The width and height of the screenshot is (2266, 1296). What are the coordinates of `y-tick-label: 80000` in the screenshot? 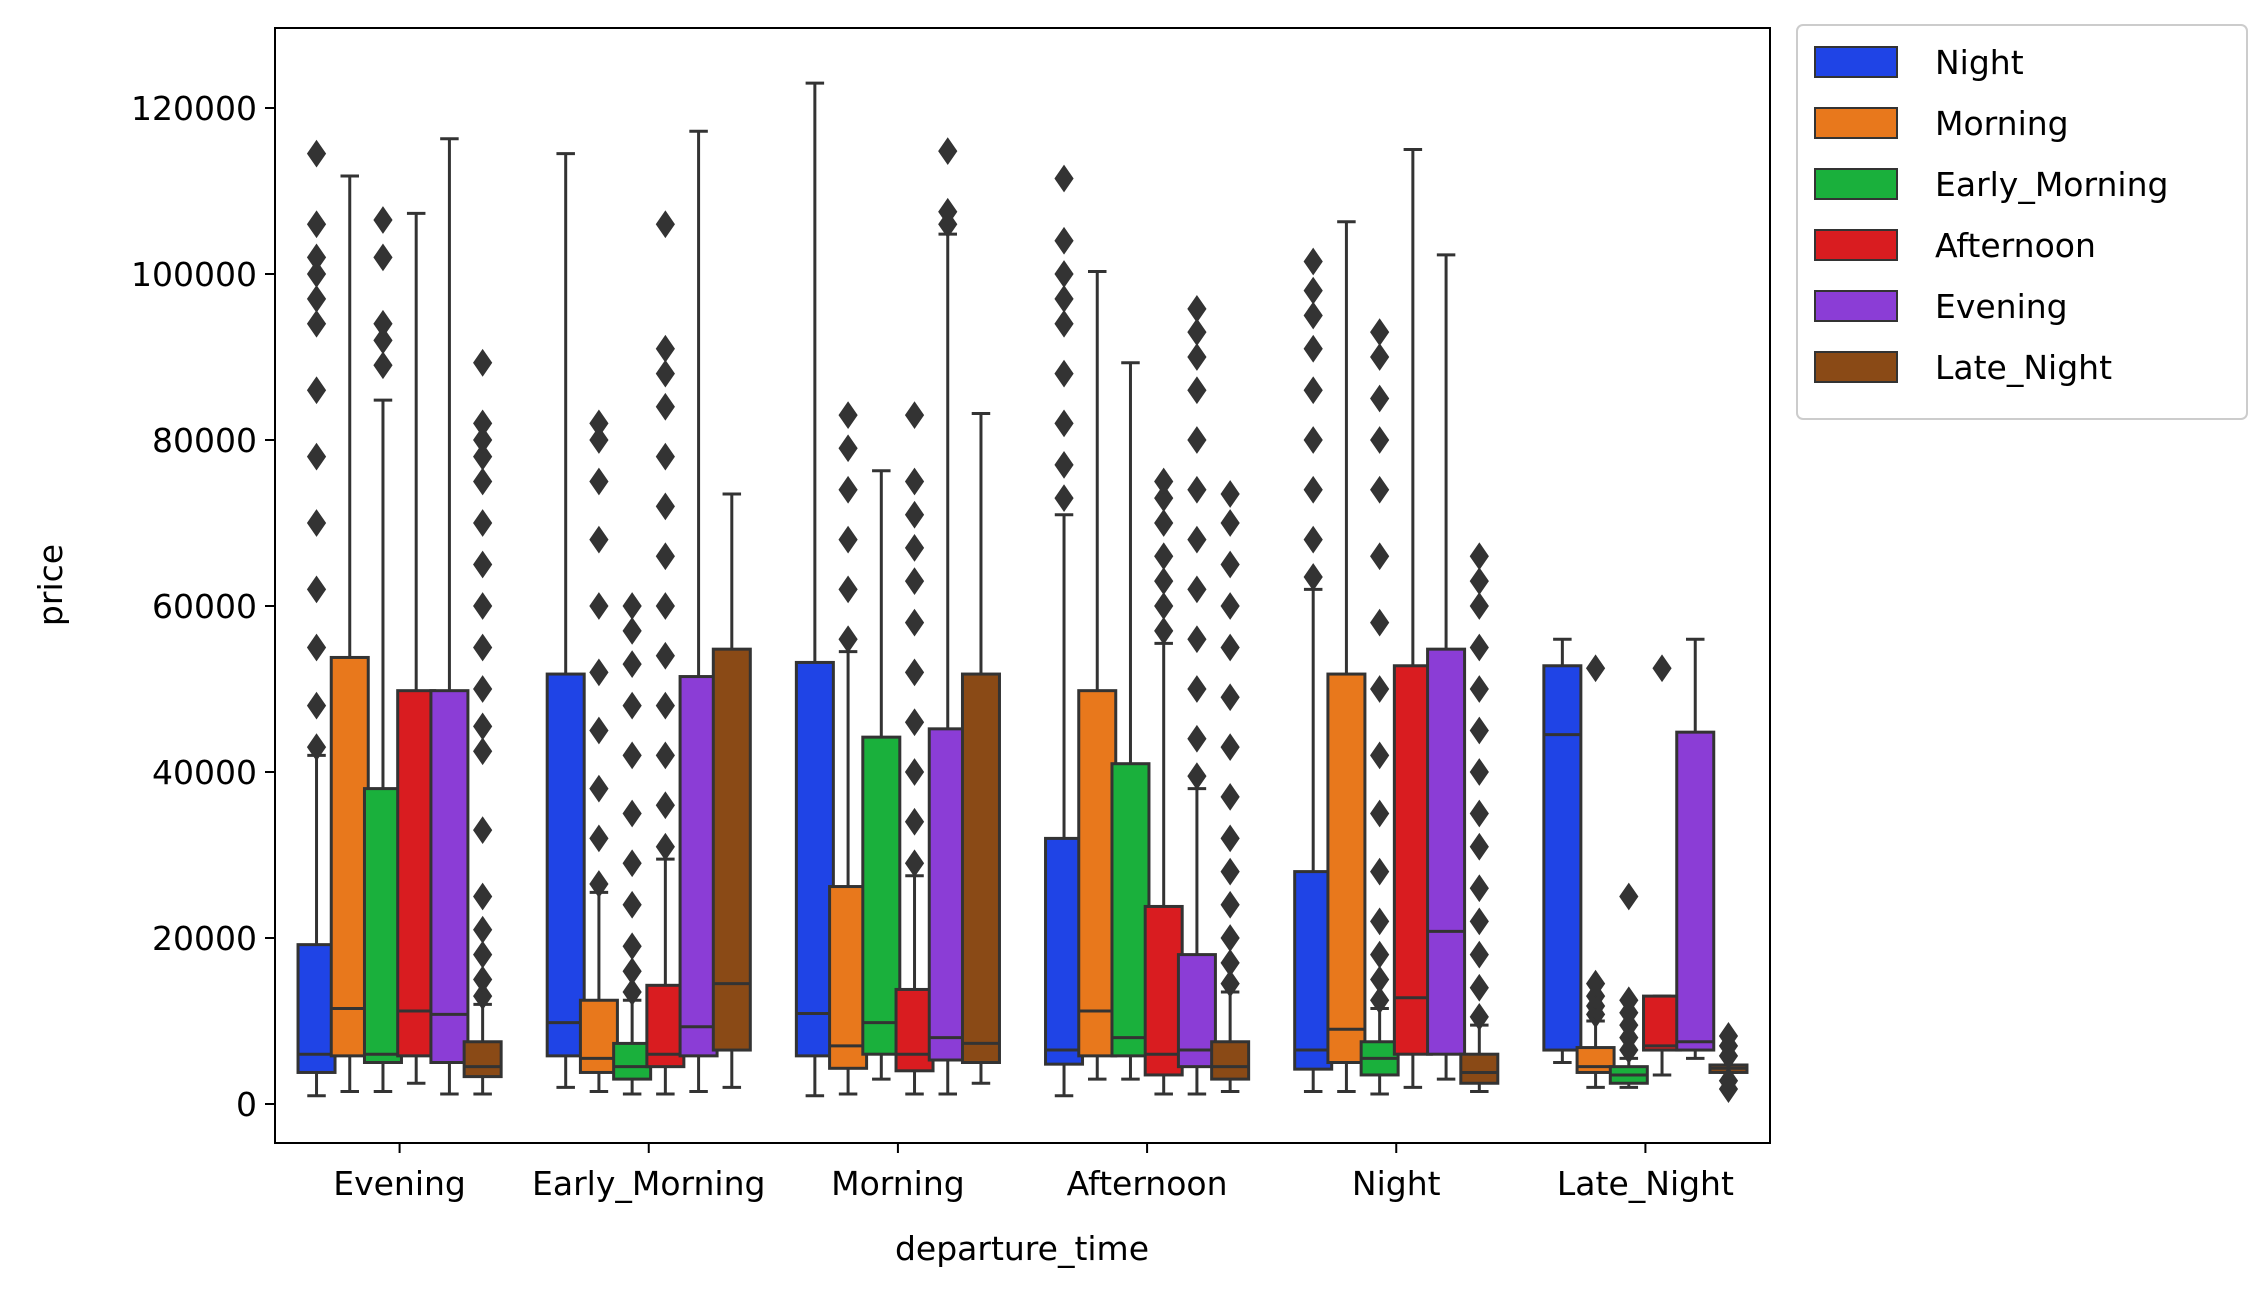 It's located at (204, 440).